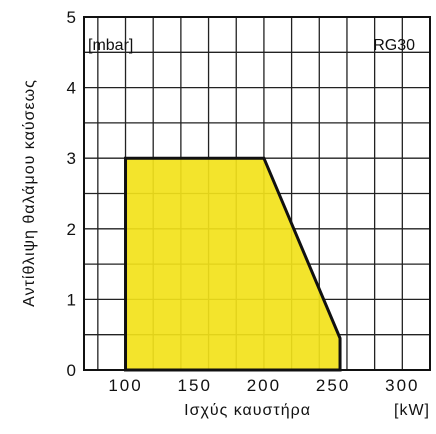 The height and width of the screenshot is (434, 436). I want to click on y-unit-label: [mbar], so click(110, 45).